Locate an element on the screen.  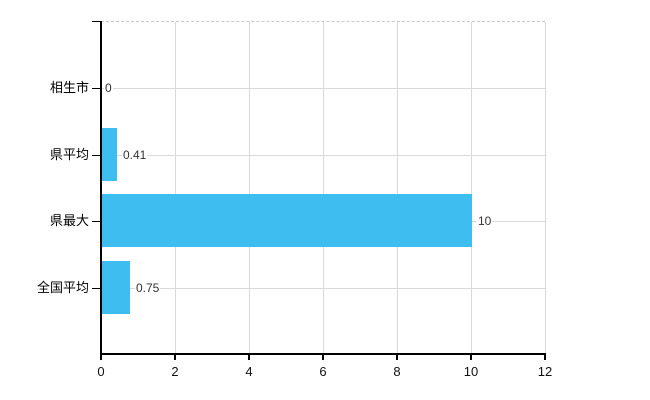
category-label: 県平均 is located at coordinates (69, 154).